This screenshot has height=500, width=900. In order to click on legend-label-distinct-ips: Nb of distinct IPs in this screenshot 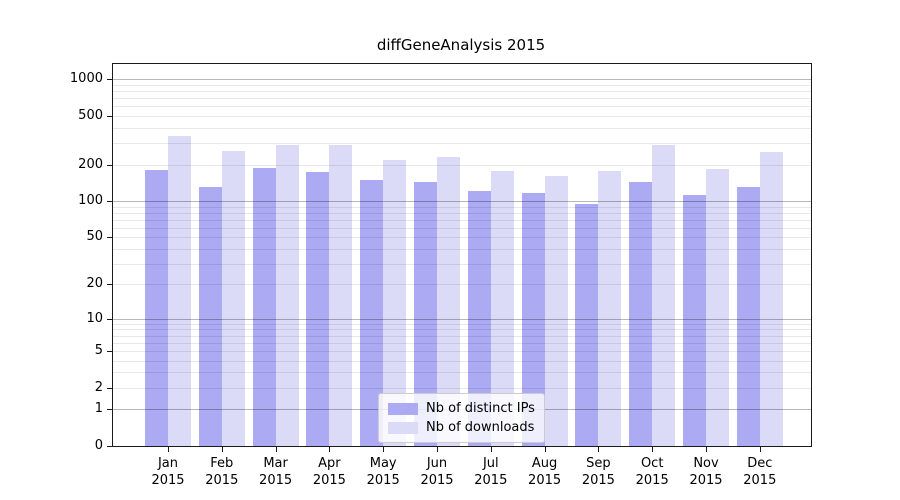, I will do `click(480, 408)`.